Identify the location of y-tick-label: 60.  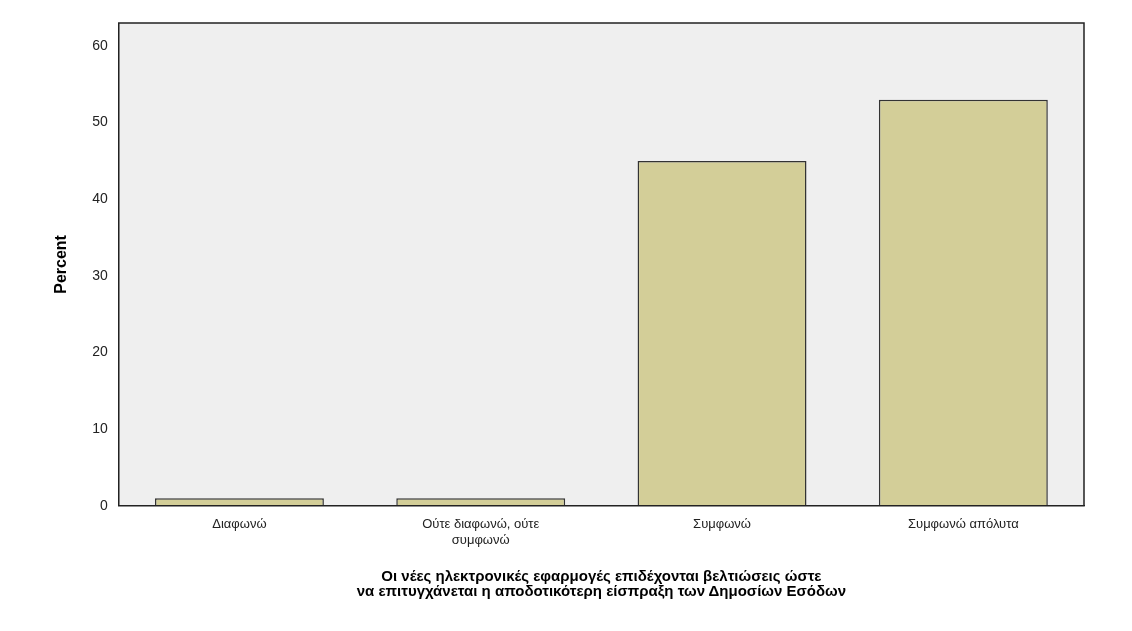
(100, 44).